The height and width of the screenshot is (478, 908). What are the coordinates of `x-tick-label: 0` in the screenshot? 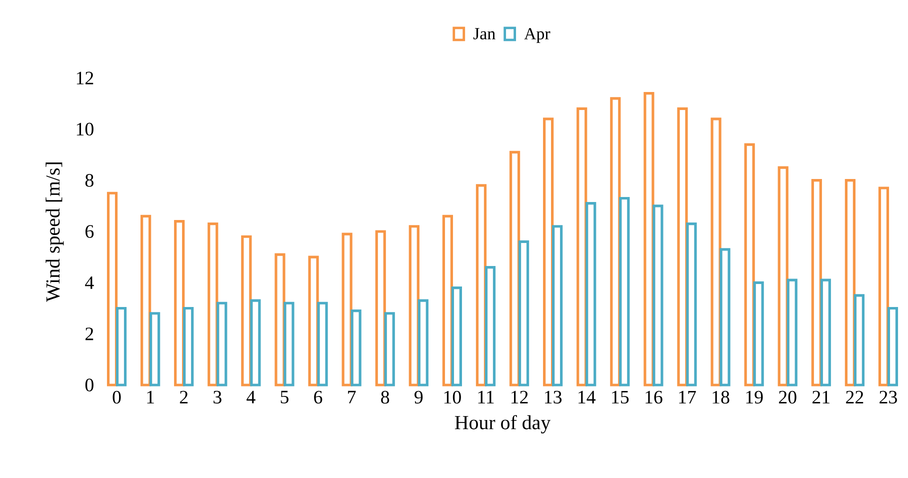 It's located at (116, 397).